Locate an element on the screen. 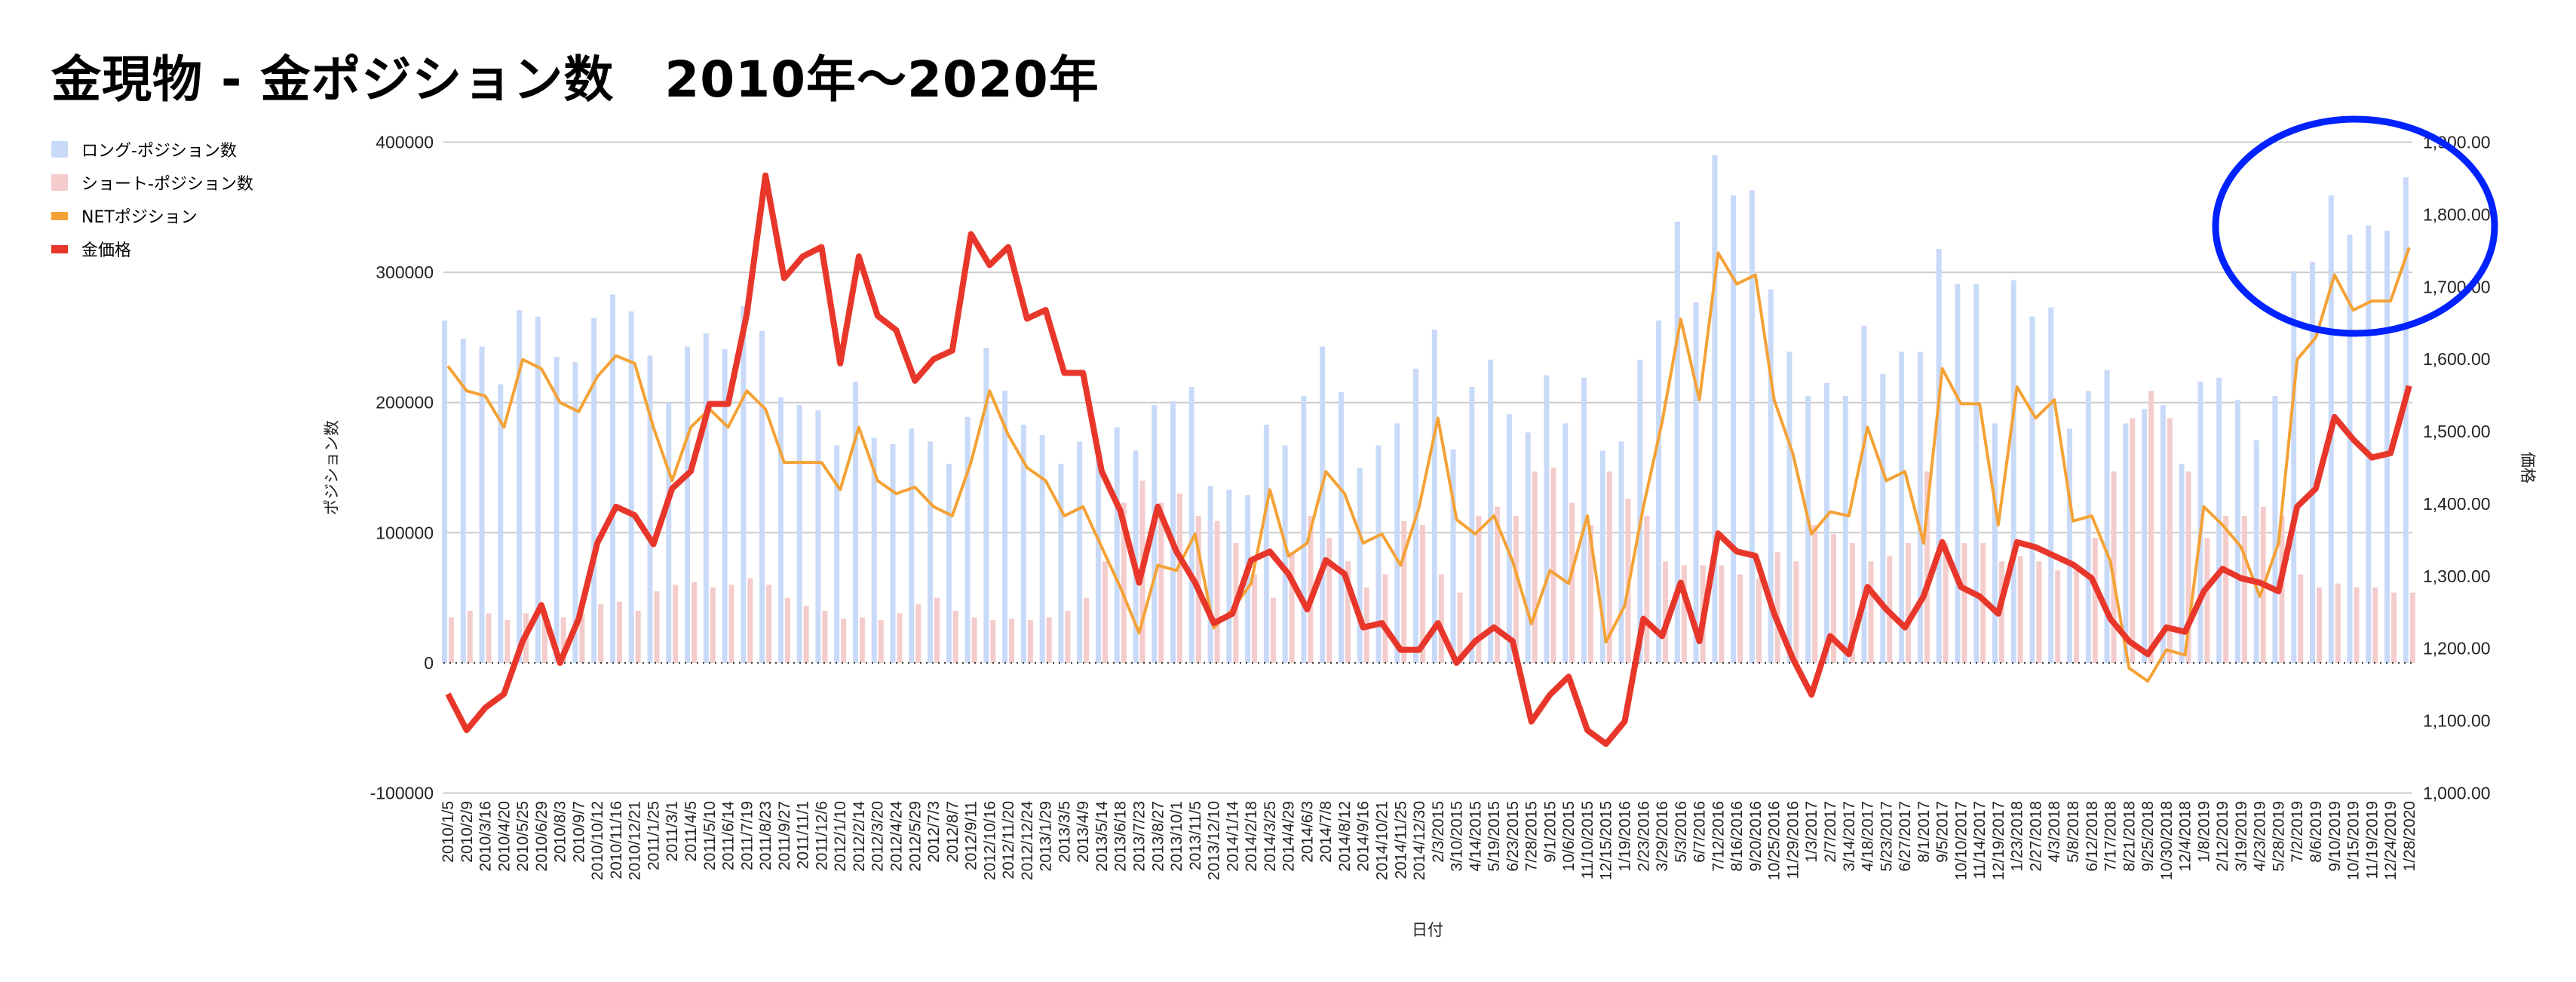  x-tick-label: 2014/11/25 is located at coordinates (1400, 840).